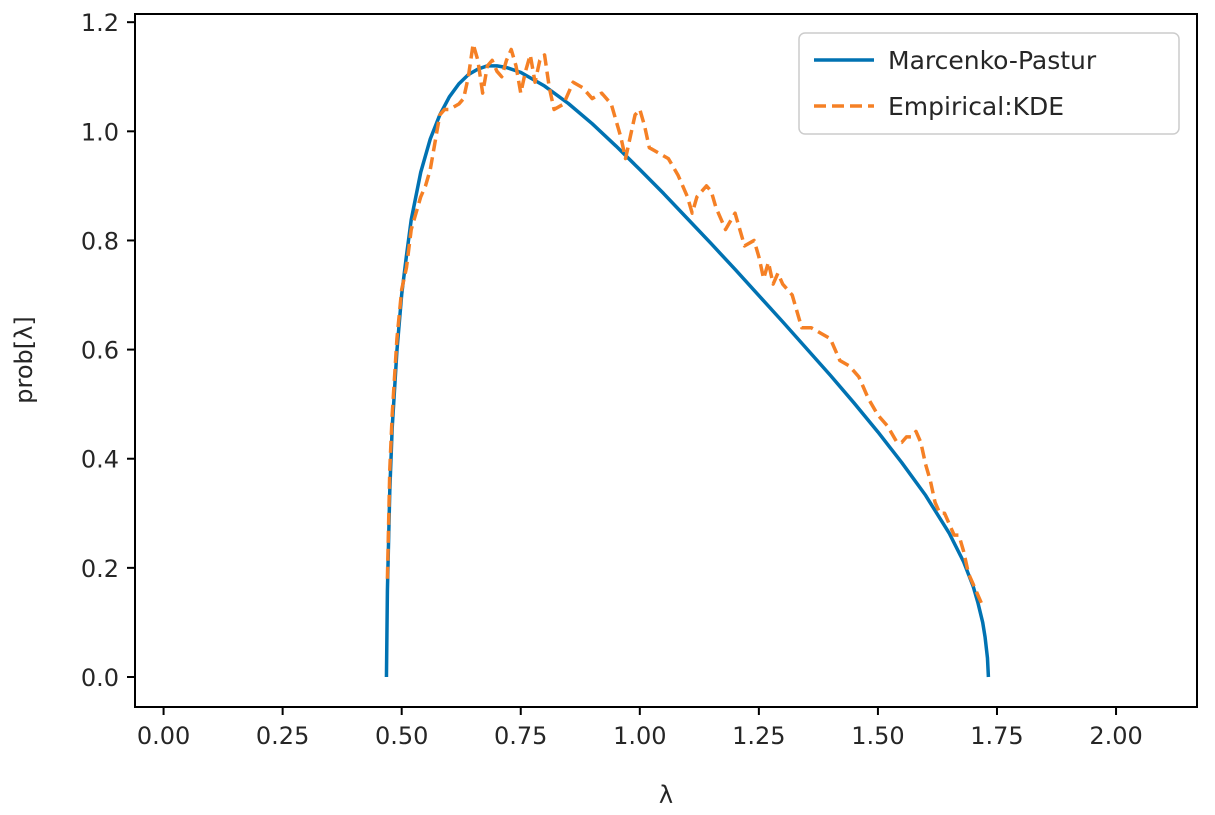  What do you see at coordinates (100, 132) in the screenshot?
I see `y-tick-label: 1.0` at bounding box center [100, 132].